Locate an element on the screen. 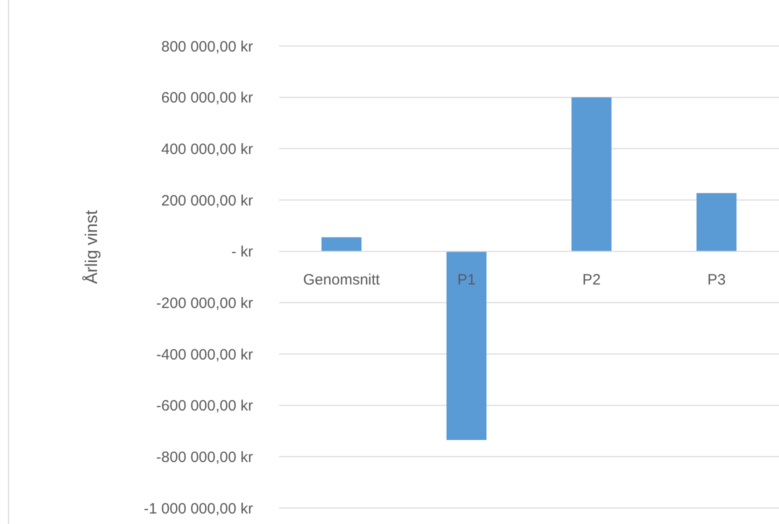  y-axis-title: Årlig vinst is located at coordinates (91, 247).